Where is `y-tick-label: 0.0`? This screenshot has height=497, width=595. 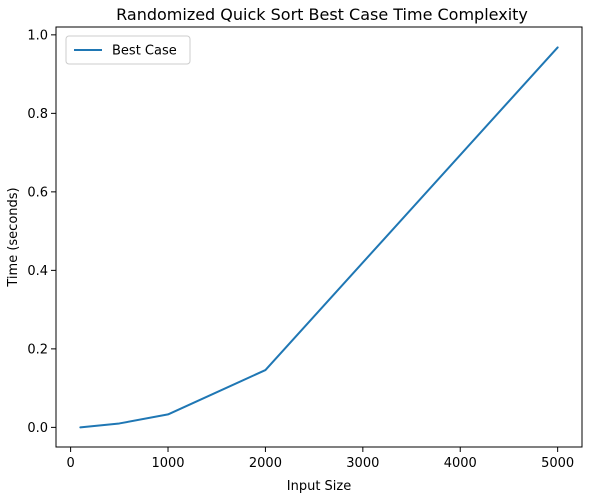 y-tick-label: 0.0 is located at coordinates (37, 428).